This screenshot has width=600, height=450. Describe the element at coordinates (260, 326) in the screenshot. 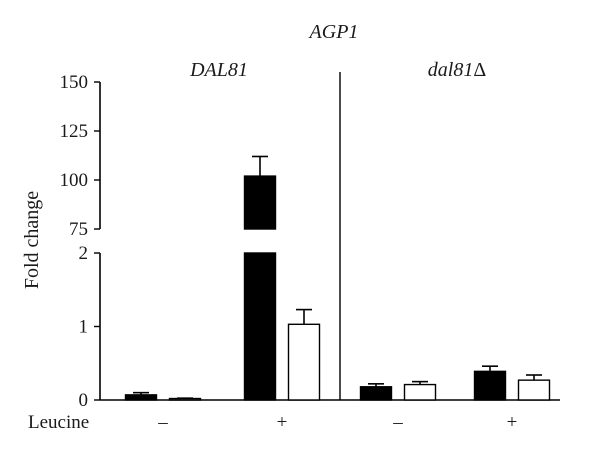

I see `bar-2-lower-part` at that location.